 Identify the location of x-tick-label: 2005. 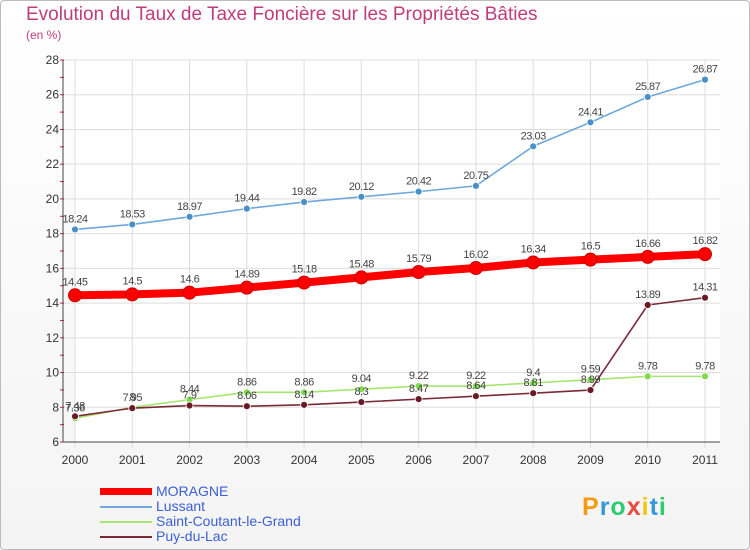
(361, 460).